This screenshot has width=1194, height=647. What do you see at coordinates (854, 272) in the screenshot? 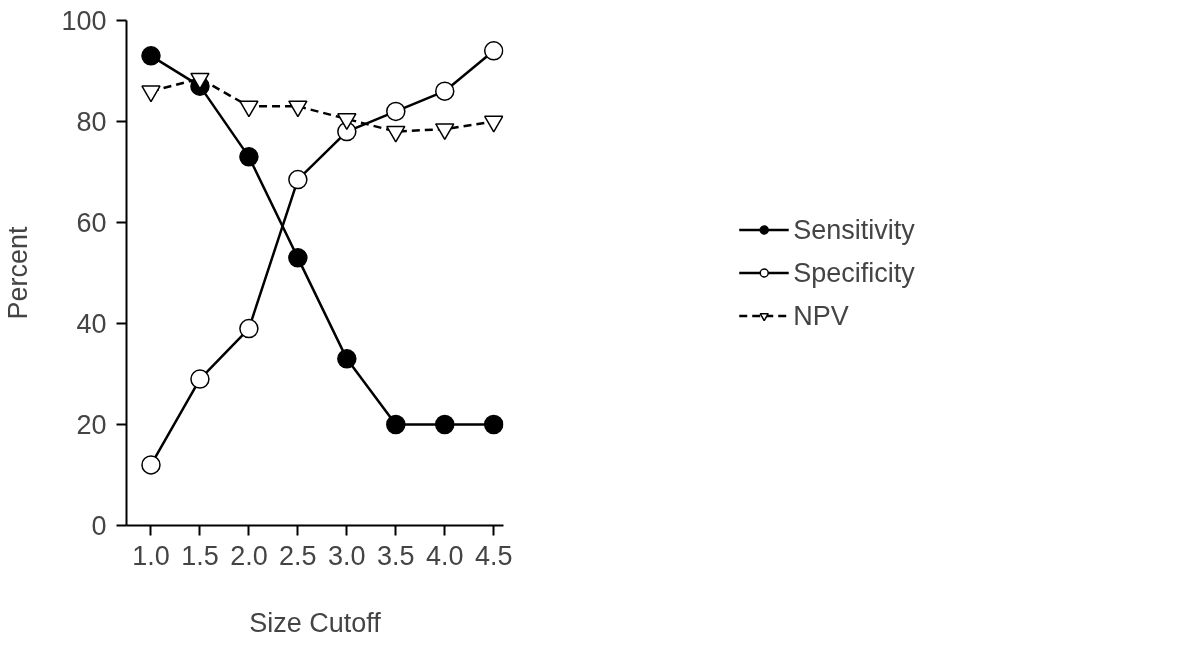
I see `legend-label: Specificity` at bounding box center [854, 272].